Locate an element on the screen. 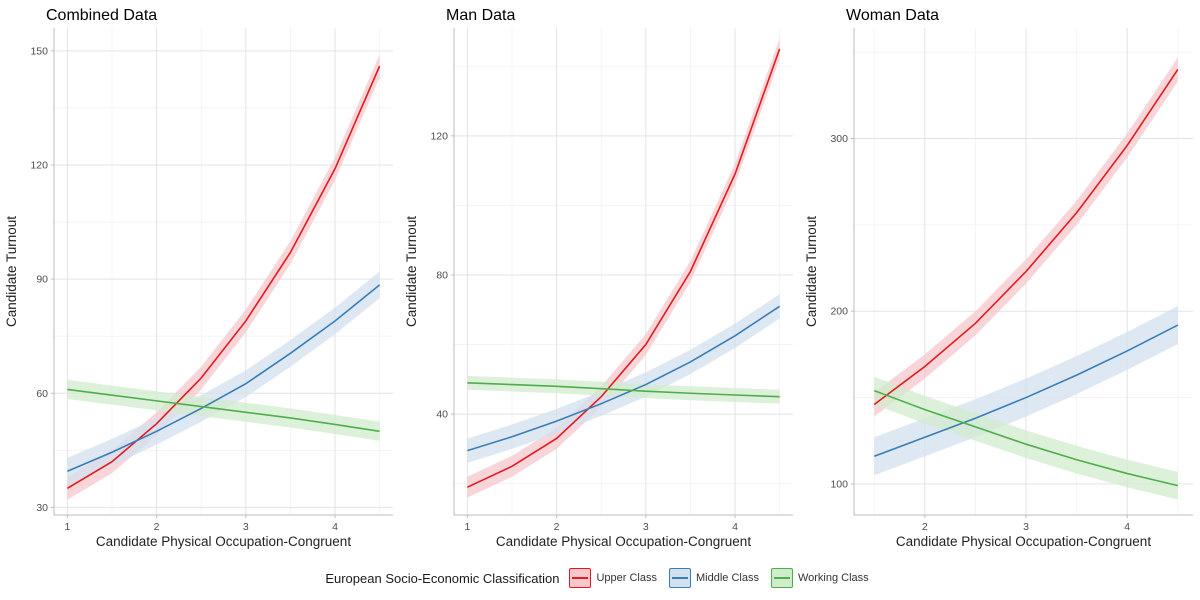  legend-key-middle-class is located at coordinates (679, 578).